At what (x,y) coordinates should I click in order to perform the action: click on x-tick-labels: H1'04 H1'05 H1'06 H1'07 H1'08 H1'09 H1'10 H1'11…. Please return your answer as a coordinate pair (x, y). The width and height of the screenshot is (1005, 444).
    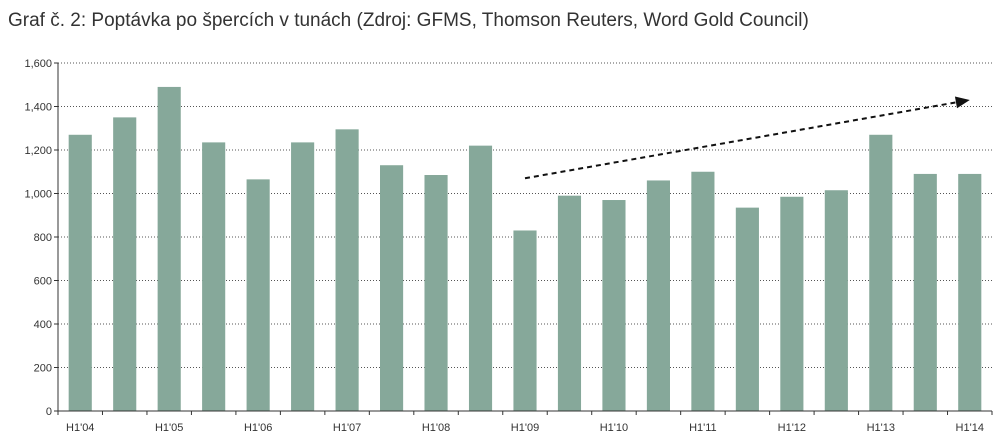
    Looking at the image, I should click on (525, 428).